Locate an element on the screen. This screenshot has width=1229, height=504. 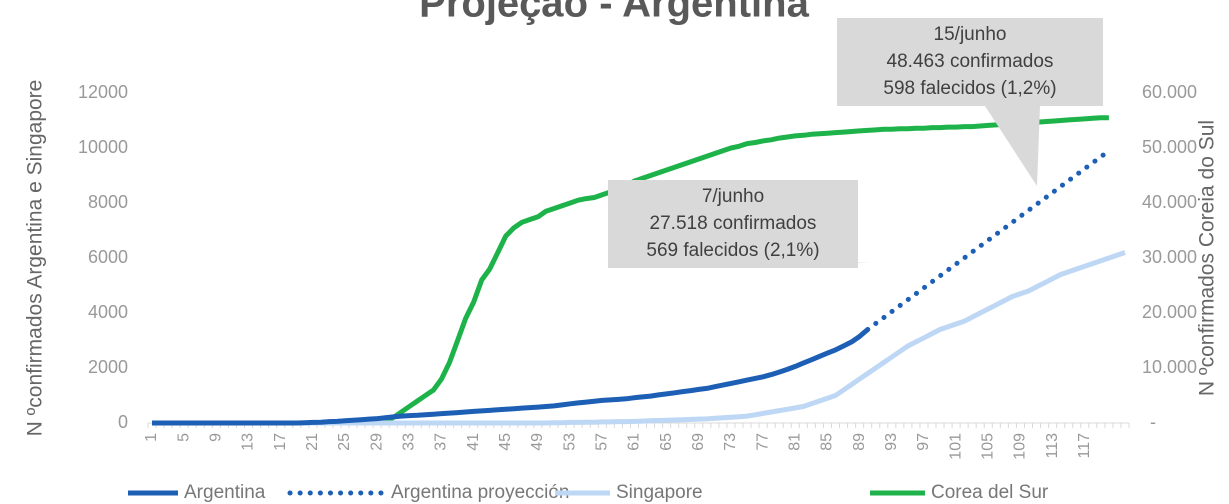
callout-text: 15/junho is located at coordinates (970, 34).